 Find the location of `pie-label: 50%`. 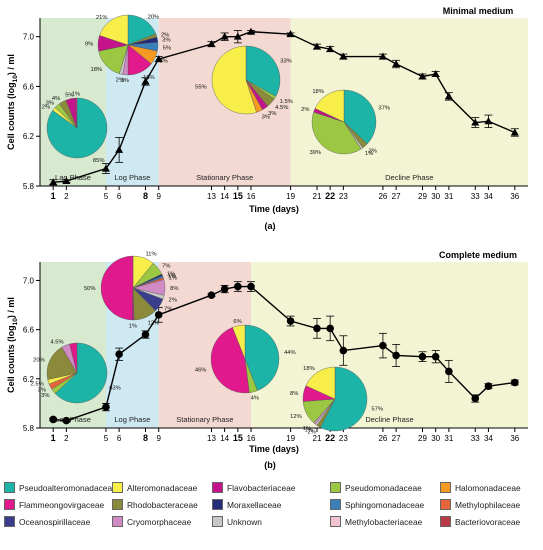

pie-label: 50% is located at coordinates (90, 289).